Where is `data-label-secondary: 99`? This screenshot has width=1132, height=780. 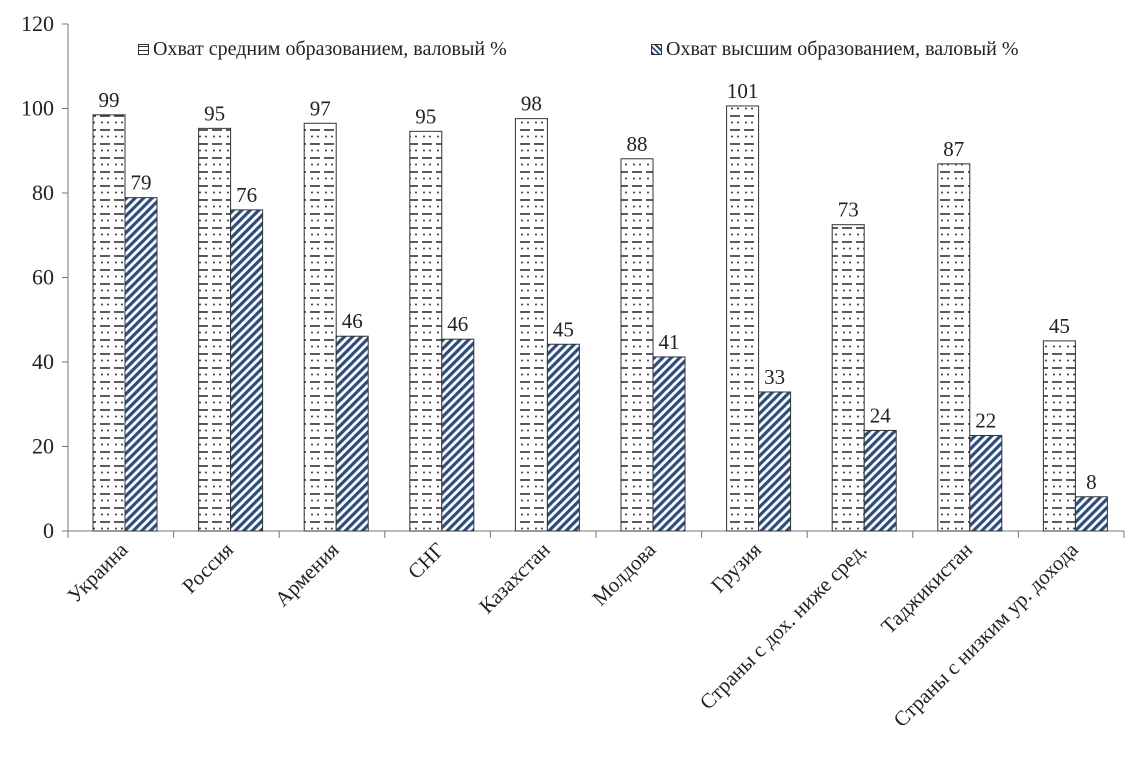 data-label-secondary: 99 is located at coordinates (109, 100).